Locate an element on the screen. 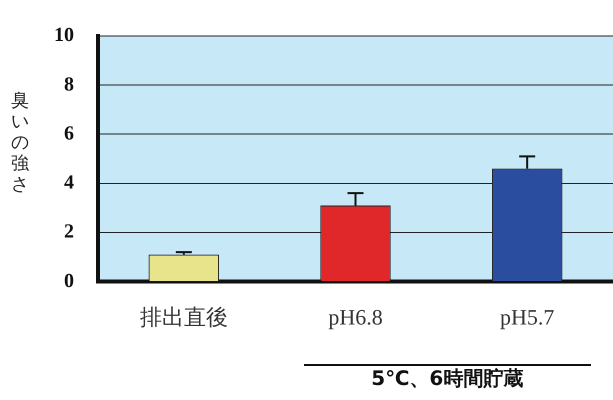 This screenshot has width=613, height=400. y-tick-label: 0 is located at coordinates (69, 281).